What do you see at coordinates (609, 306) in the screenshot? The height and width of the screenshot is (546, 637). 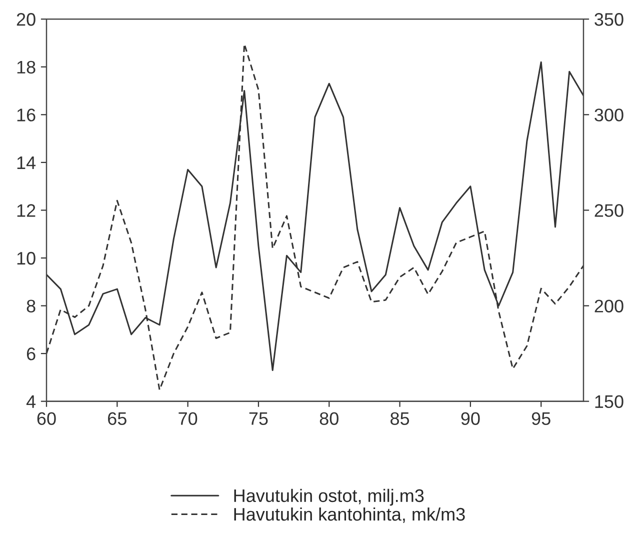 I see `y2-tick-label: 200` at bounding box center [609, 306].